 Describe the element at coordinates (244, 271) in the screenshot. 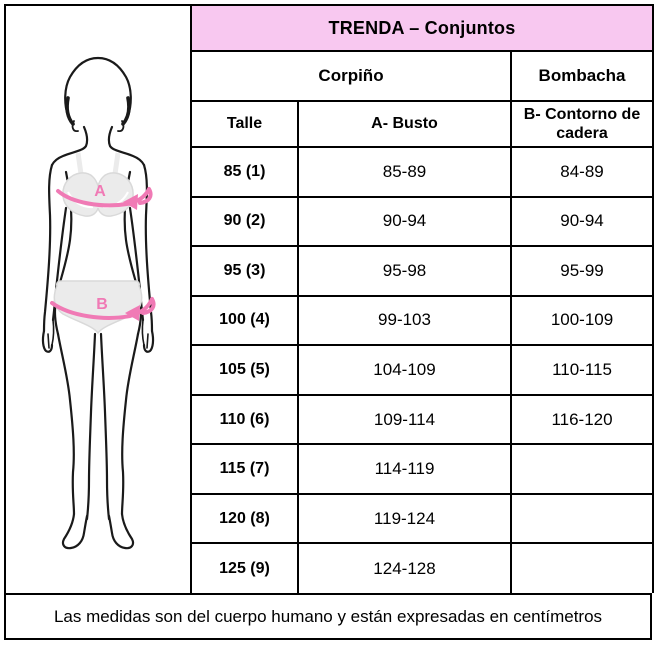

I see `size-cell: 95 (3)` at that location.